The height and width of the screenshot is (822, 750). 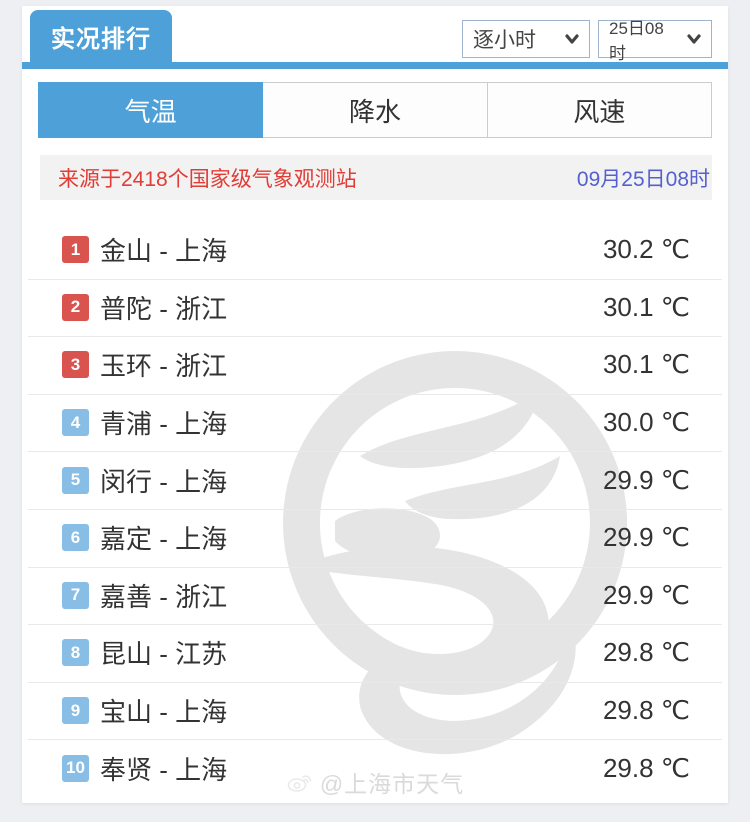 I want to click on rank-badge: 2, so click(x=75, y=307).